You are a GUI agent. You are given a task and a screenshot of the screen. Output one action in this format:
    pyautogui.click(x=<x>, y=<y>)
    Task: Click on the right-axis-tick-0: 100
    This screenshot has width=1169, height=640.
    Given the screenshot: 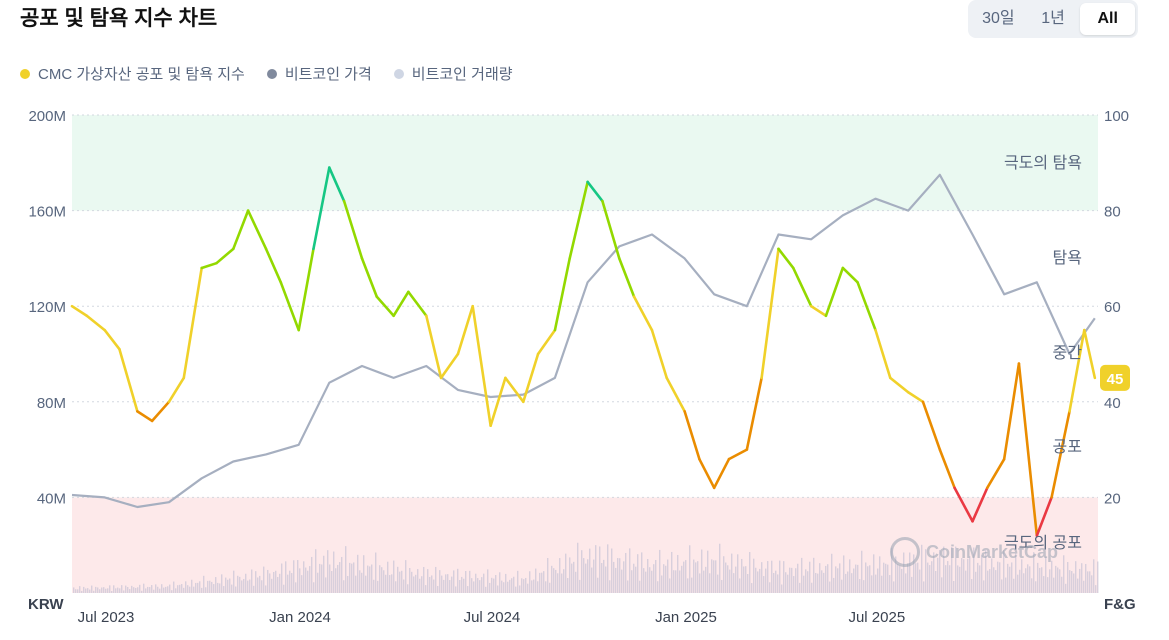 What is the action you would take?
    pyautogui.click(x=1116, y=116)
    